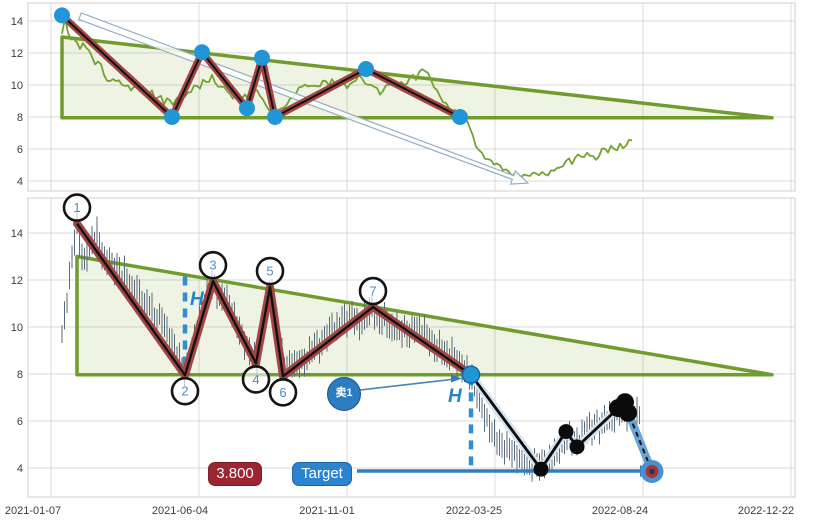 The image size is (814, 520). What do you see at coordinates (766, 511) in the screenshot?
I see `x-tick-label: 2022-12-22` at bounding box center [766, 511].